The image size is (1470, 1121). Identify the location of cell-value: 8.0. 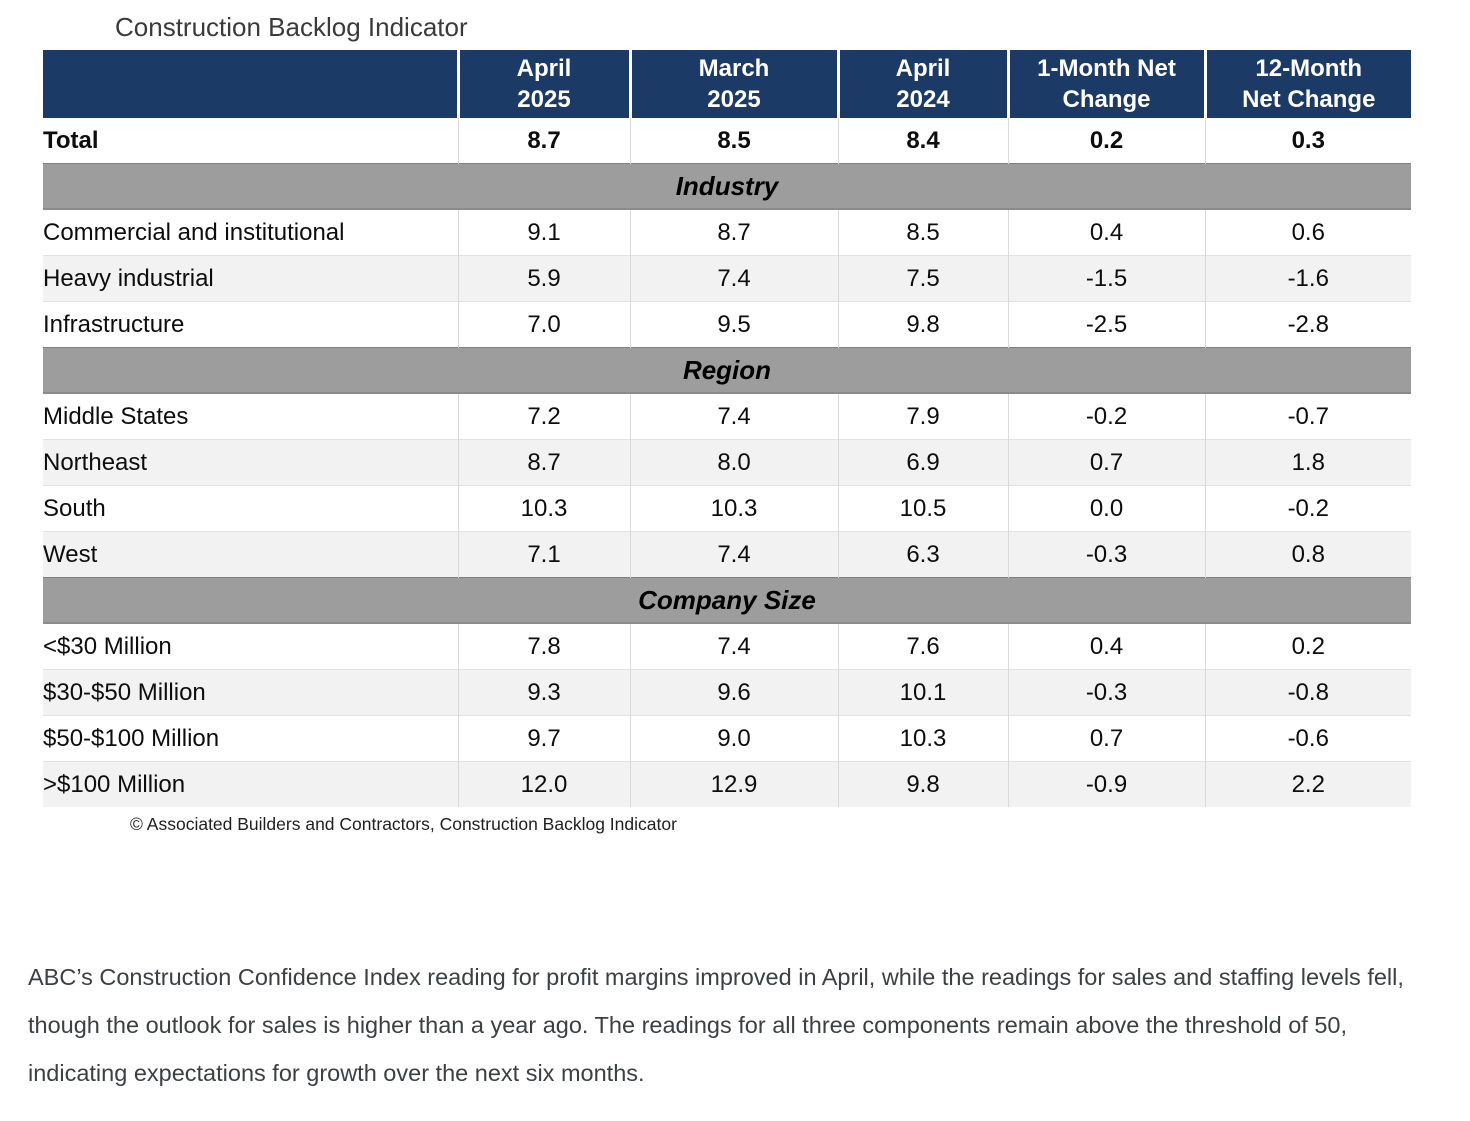
(733, 462).